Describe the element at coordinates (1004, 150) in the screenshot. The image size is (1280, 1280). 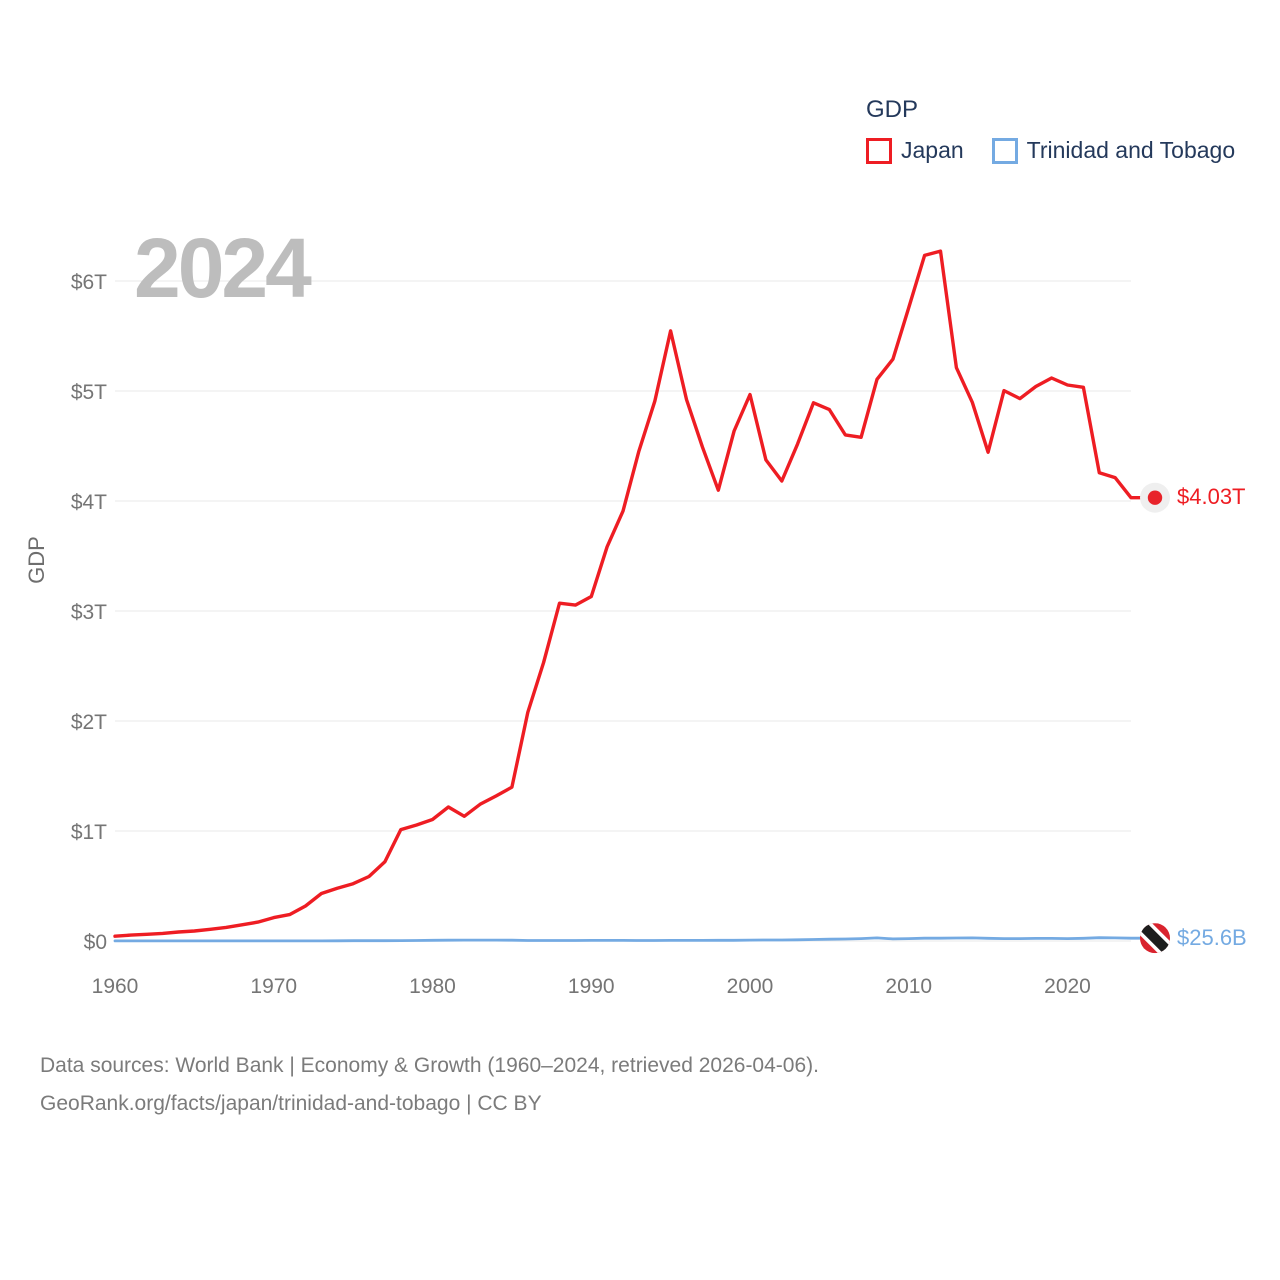
I see `trinidad-and-tobago-swatch-icon` at that location.